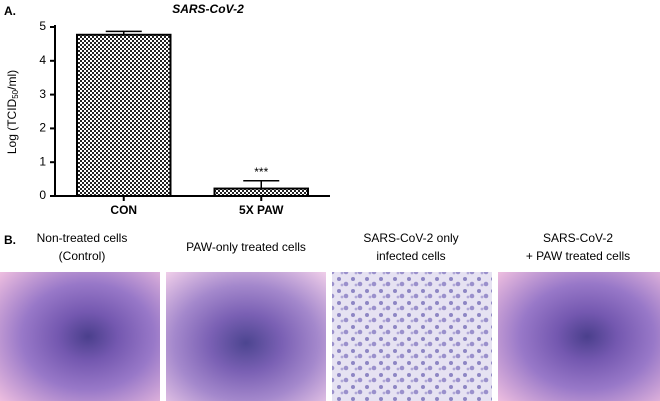  Describe the element at coordinates (82, 238) in the screenshot. I see `image-caption: Non-treated cells` at that location.